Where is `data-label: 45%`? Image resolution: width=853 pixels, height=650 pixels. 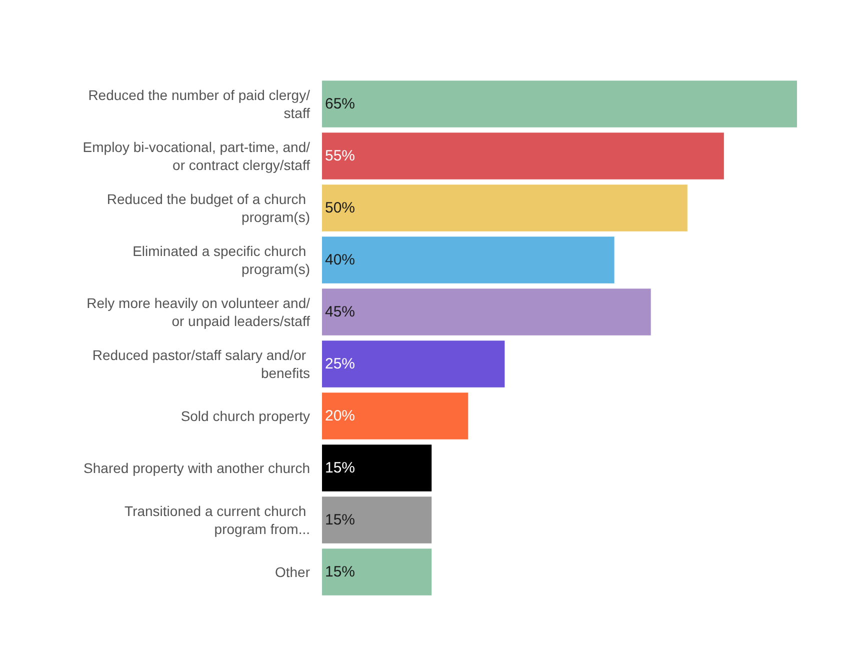
data-label: 45% is located at coordinates (340, 312).